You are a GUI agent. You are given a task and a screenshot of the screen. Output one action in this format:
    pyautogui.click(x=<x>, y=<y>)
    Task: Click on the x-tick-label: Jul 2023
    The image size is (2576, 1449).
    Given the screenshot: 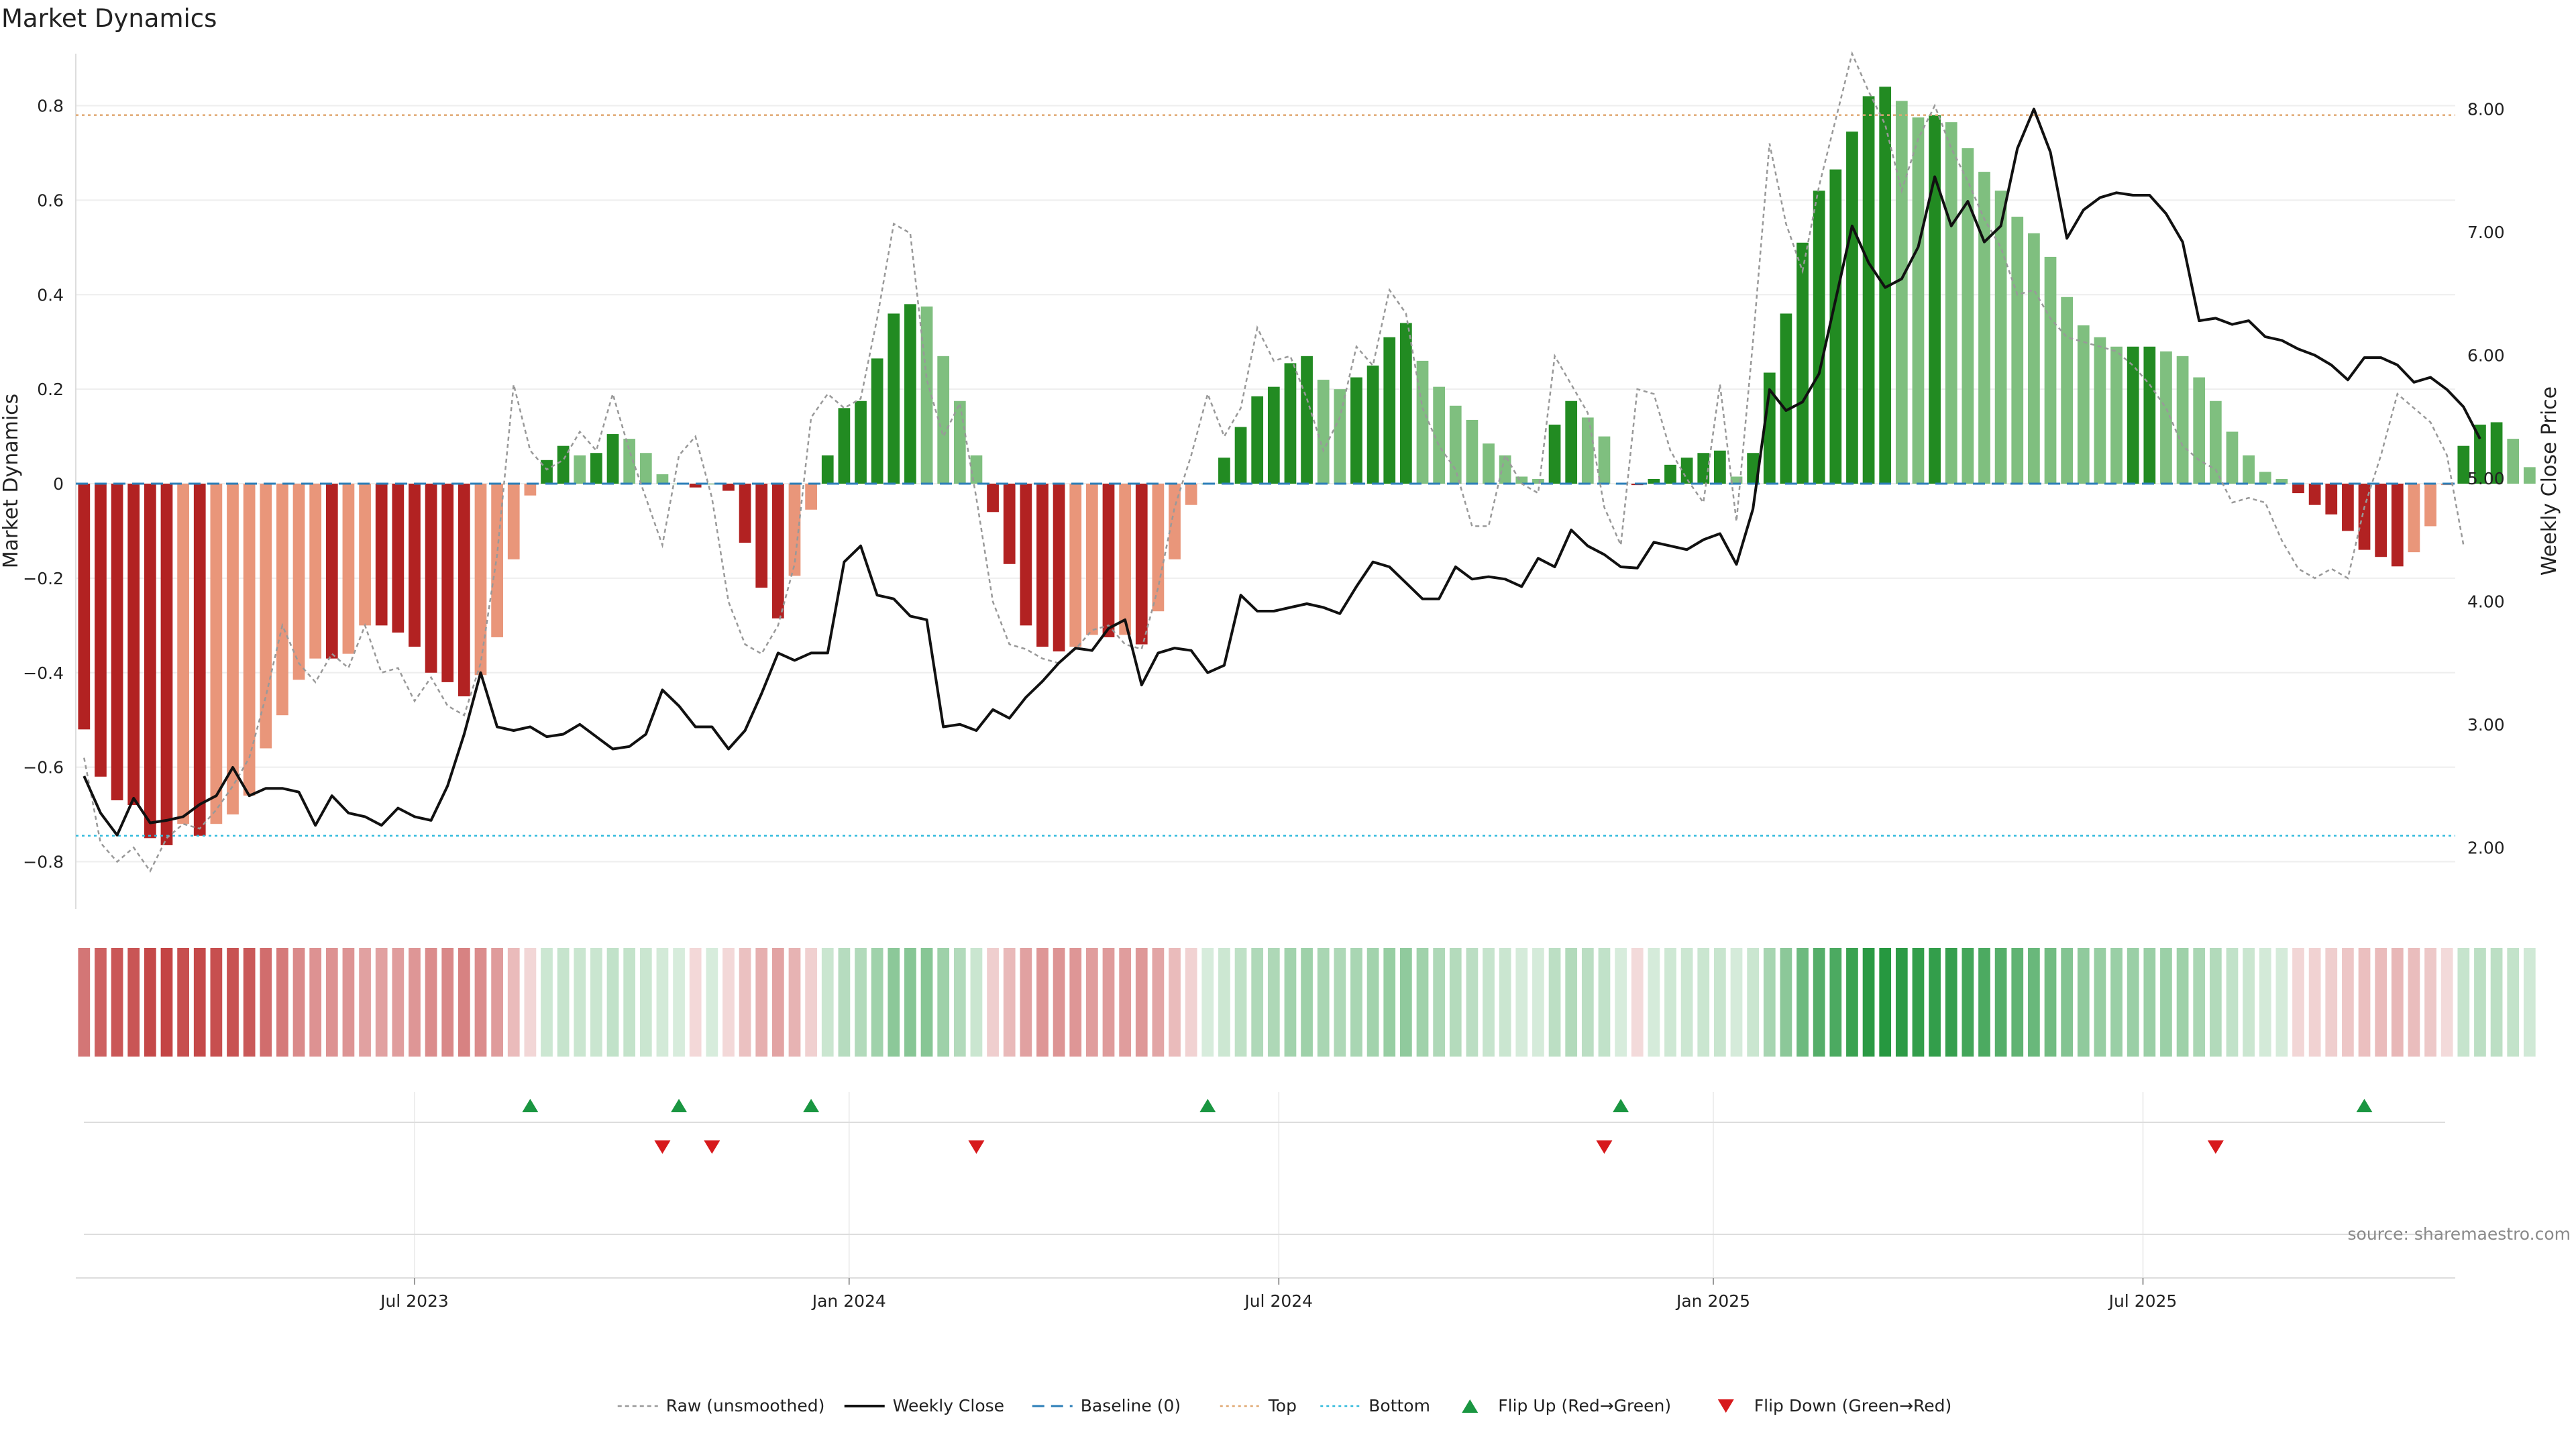 What is the action you would take?
    pyautogui.click(x=414, y=1301)
    